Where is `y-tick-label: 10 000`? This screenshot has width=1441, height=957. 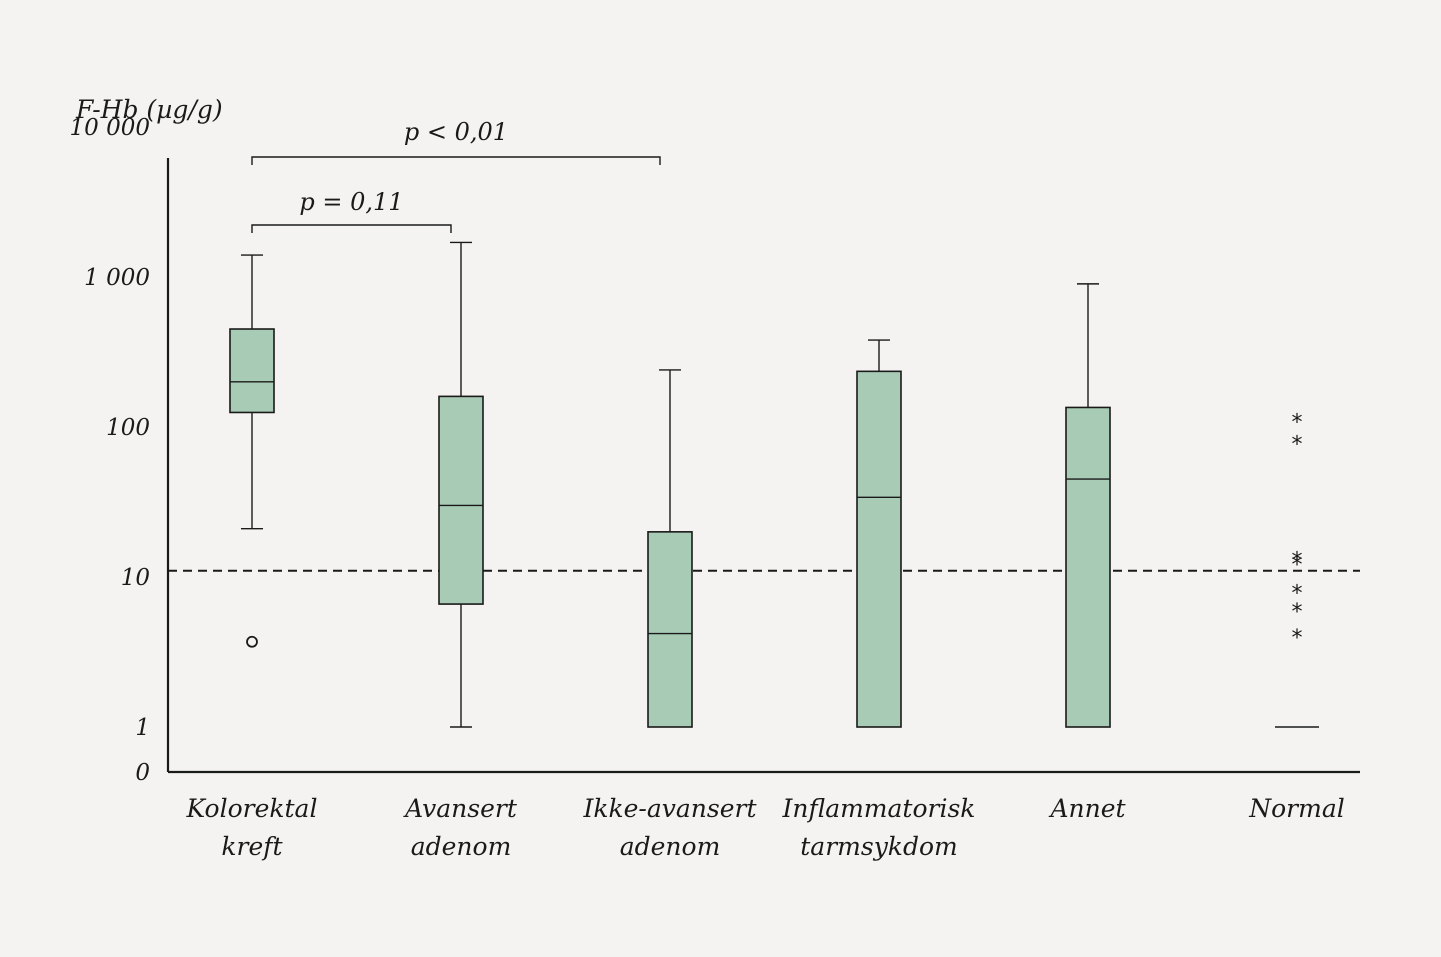
y-tick-label: 10 000 is located at coordinates (110, 128).